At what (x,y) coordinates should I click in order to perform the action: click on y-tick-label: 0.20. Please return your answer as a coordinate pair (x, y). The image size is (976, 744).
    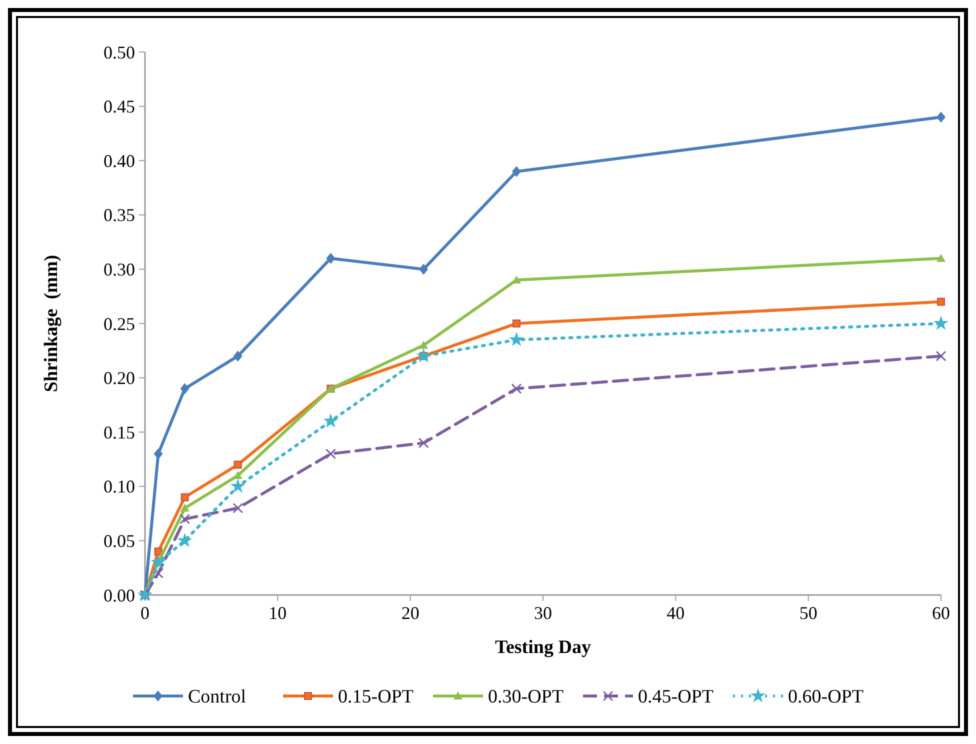
    Looking at the image, I should click on (119, 378).